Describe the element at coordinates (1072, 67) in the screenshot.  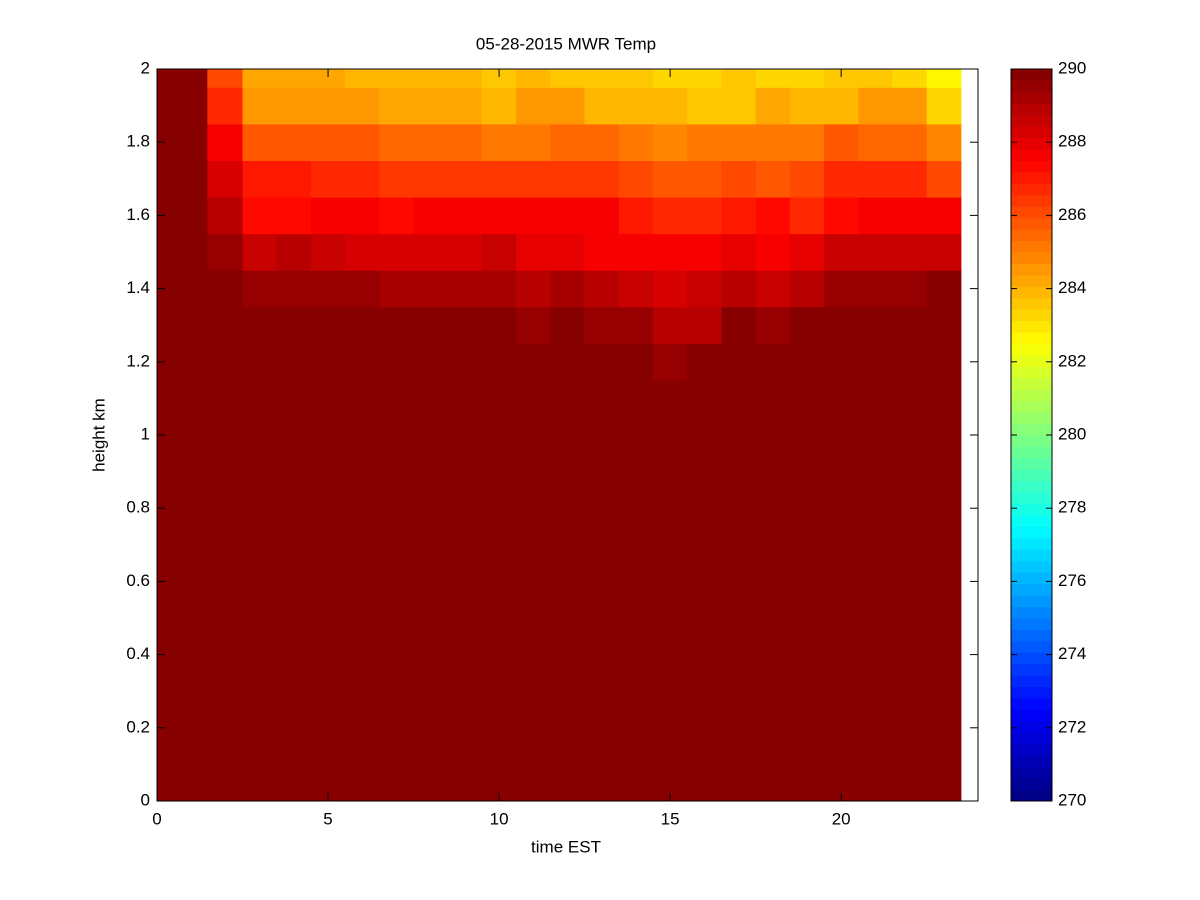
I see `colorbar-tick-label: 290` at that location.